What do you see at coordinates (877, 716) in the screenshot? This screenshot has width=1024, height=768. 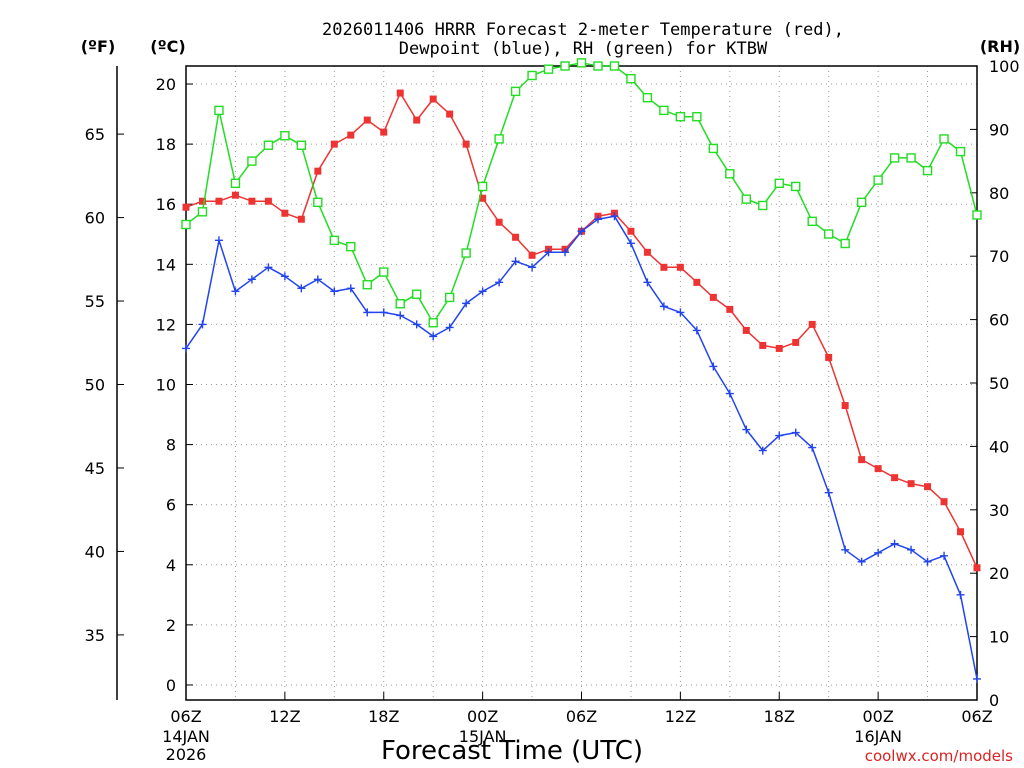 I see `tick-label-x: 00Z` at bounding box center [877, 716].